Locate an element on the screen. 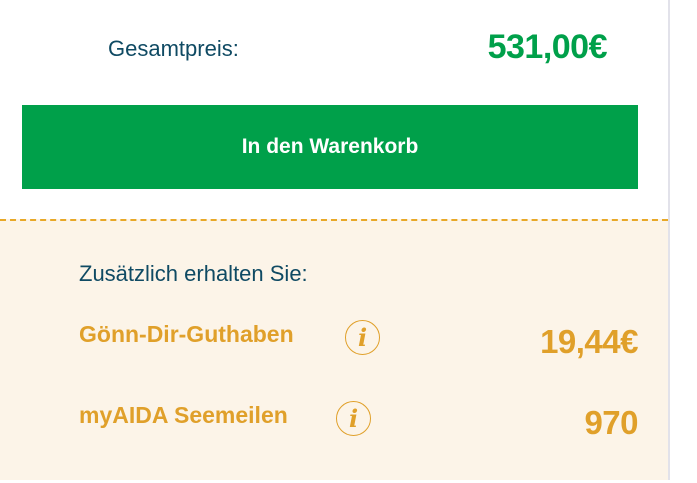  total-price-value: 531,00€ is located at coordinates (547, 47).